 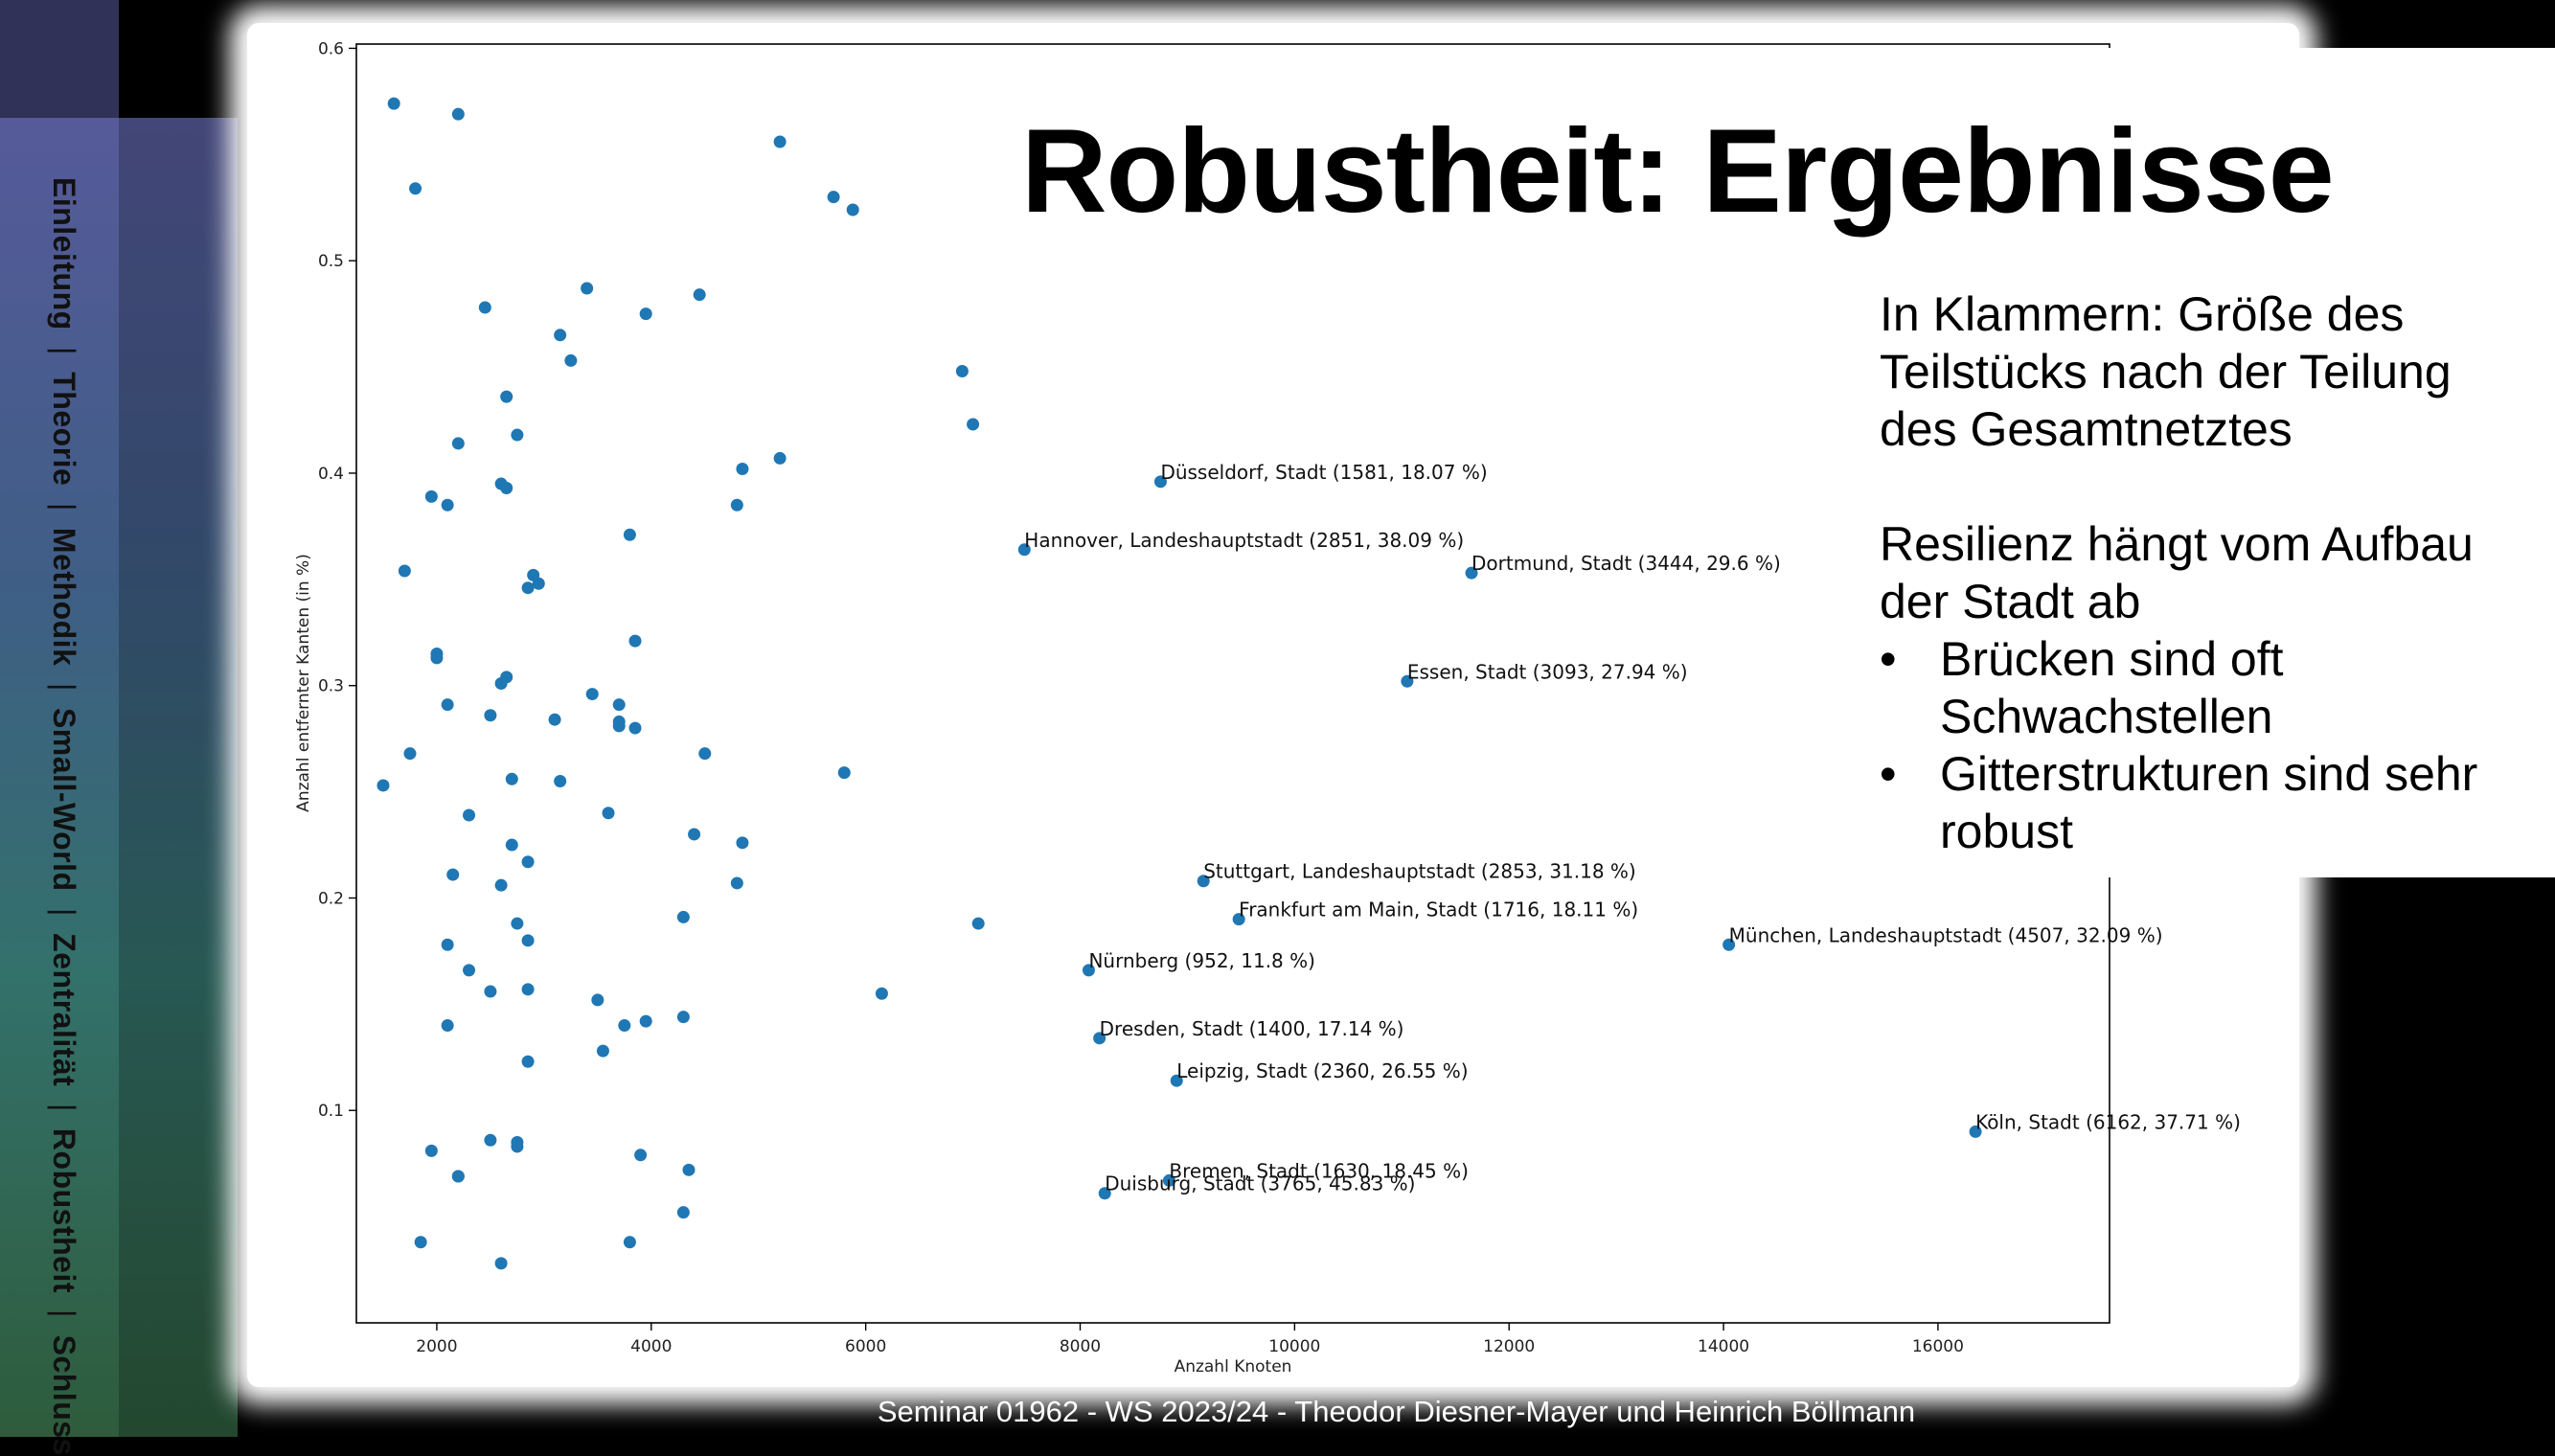 I want to click on nav-item-methodik: Methodik, so click(x=64, y=597).